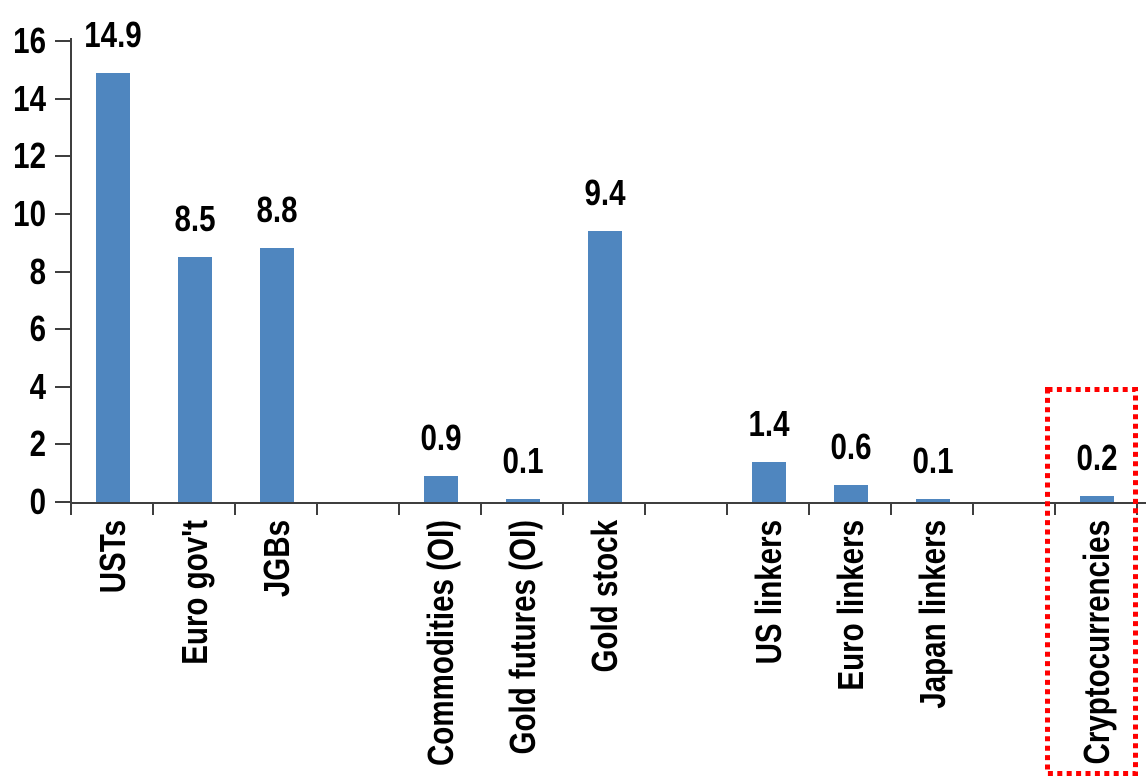 This screenshot has height=780, width=1146. What do you see at coordinates (30, 98) in the screenshot?
I see `y-axis-tick-label: 14` at bounding box center [30, 98].